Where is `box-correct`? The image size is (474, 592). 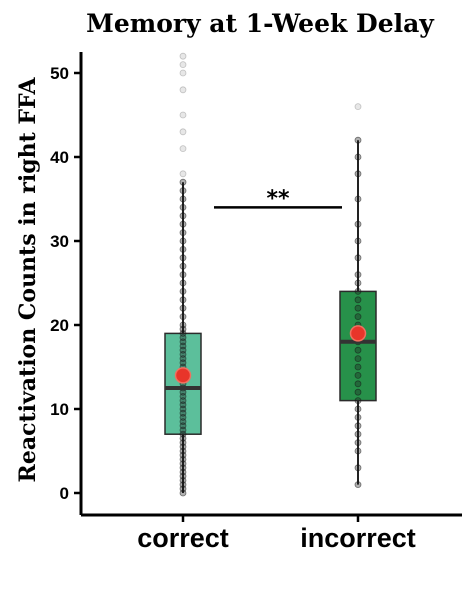 box-correct is located at coordinates (183, 274).